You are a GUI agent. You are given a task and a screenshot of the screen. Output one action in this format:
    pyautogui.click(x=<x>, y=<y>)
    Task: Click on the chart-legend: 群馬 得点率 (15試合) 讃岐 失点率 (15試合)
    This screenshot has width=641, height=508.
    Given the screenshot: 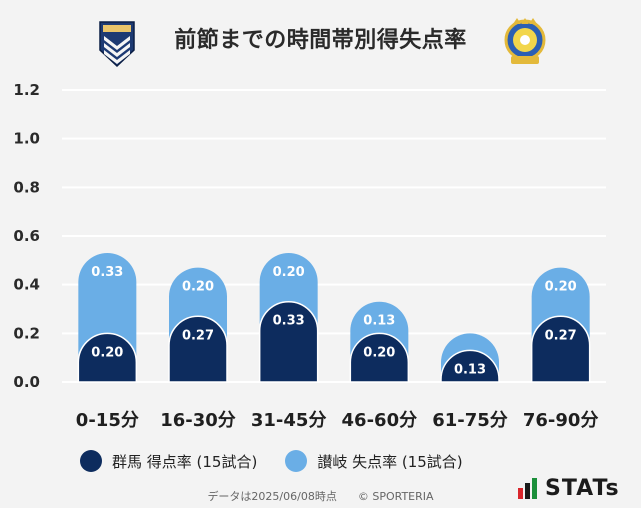 What is the action you would take?
    pyautogui.click(x=285, y=461)
    